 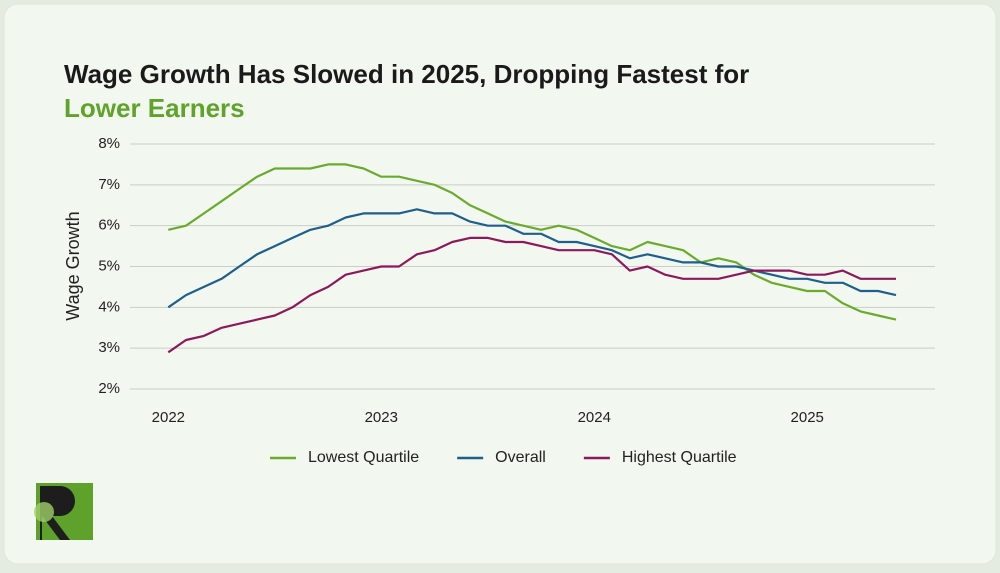 I want to click on y-tick-label: 6%, so click(x=109, y=225).